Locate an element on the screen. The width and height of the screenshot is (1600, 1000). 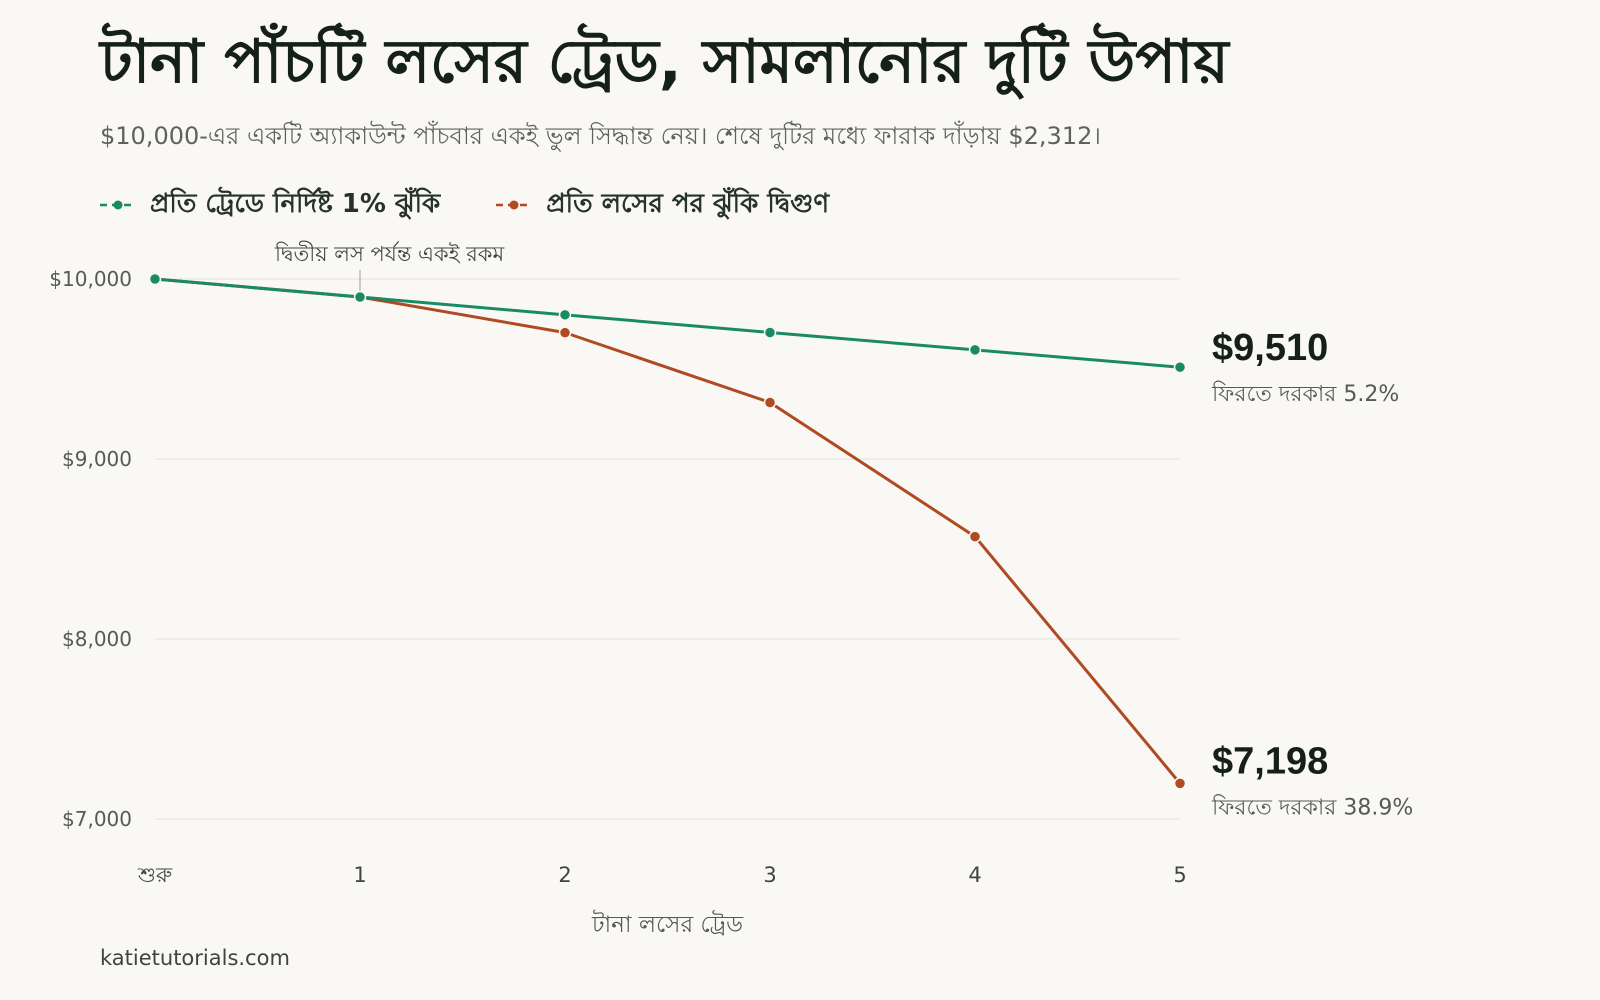
end-note-doubling: ফিরতে দরকার 38.9% is located at coordinates (1312, 807).